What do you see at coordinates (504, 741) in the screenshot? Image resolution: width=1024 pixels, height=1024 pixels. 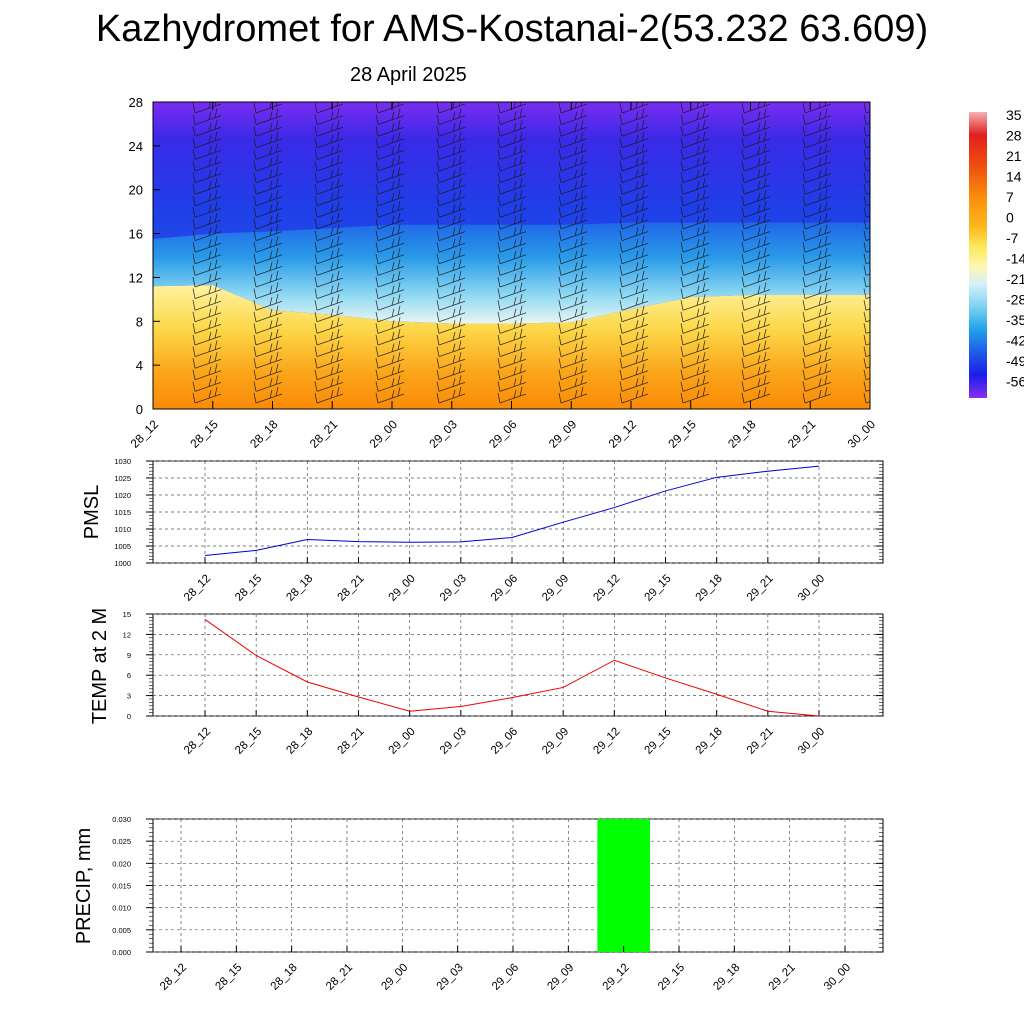 I see `p2-x-tick-label: 29_06` at bounding box center [504, 741].